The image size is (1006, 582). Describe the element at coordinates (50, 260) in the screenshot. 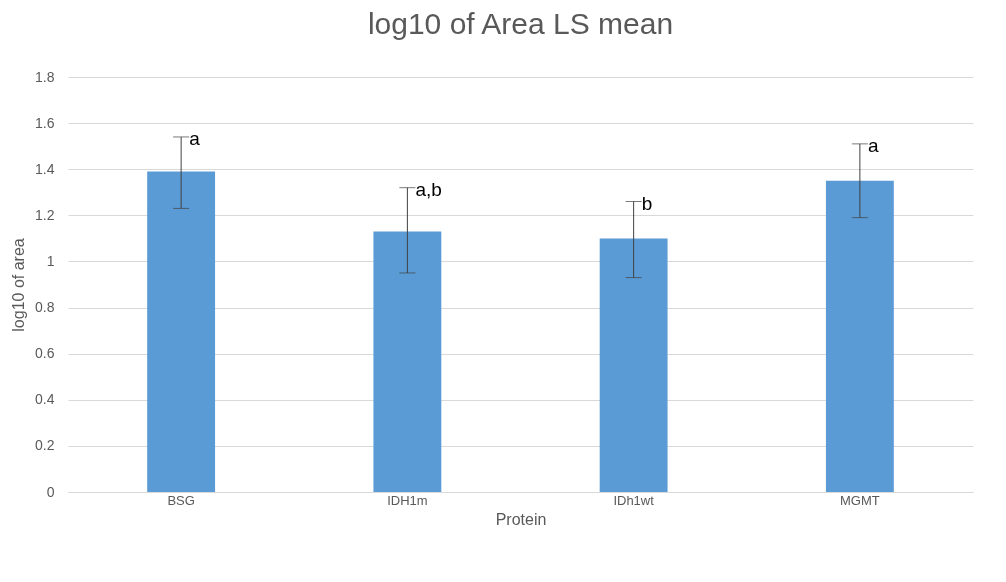

I see `y-tick-label: 1` at that location.